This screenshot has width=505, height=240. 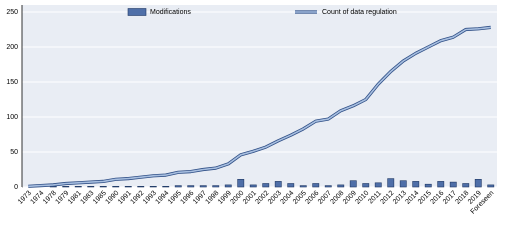 I want to click on x-tick-label: 2003, so click(x=275, y=198).